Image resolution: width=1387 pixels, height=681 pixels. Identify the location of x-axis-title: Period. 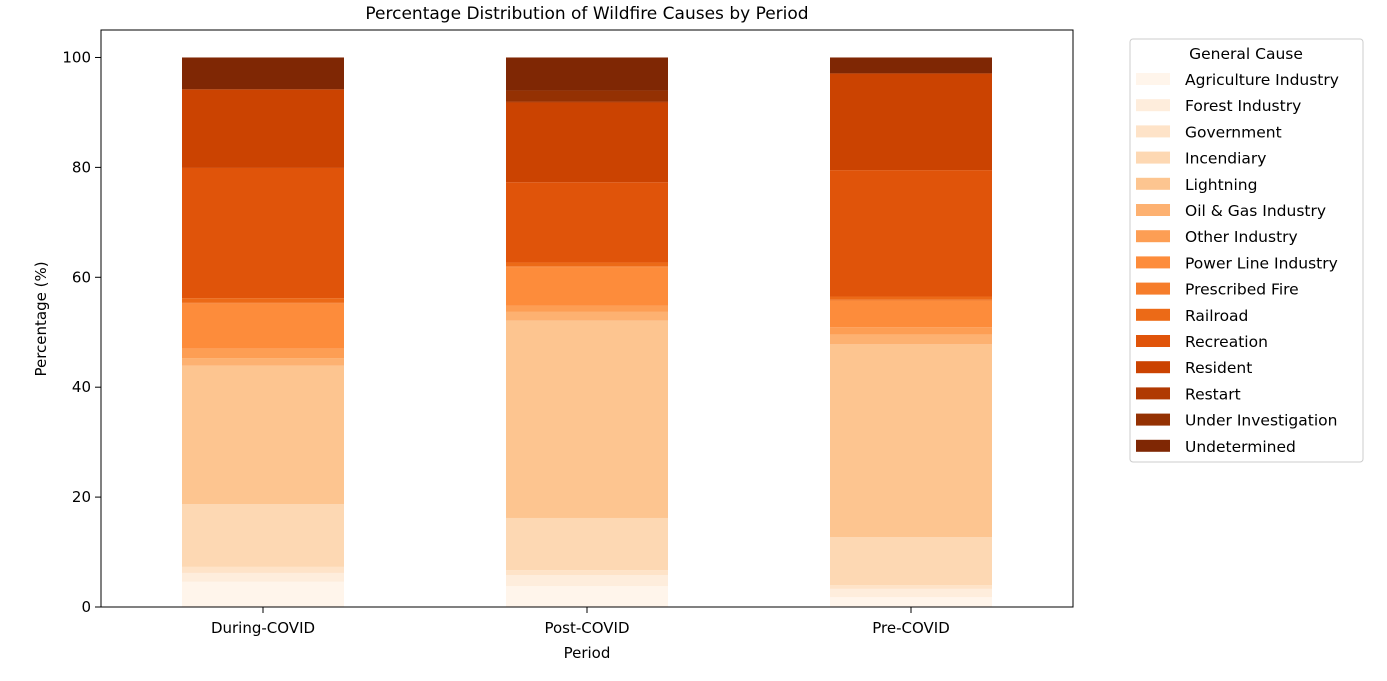
(587, 653).